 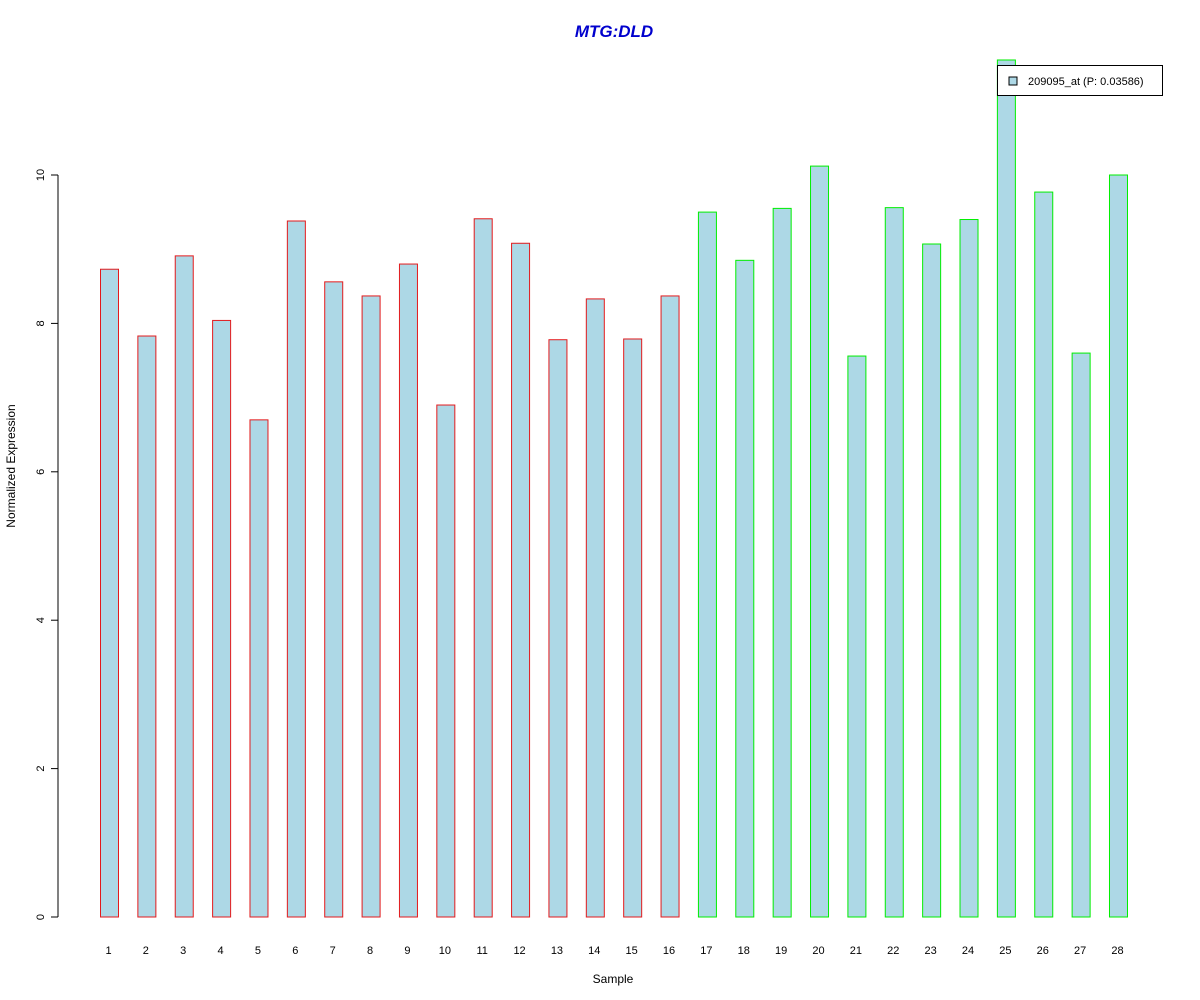 I want to click on x-tick-label: 20, so click(x=818, y=951).